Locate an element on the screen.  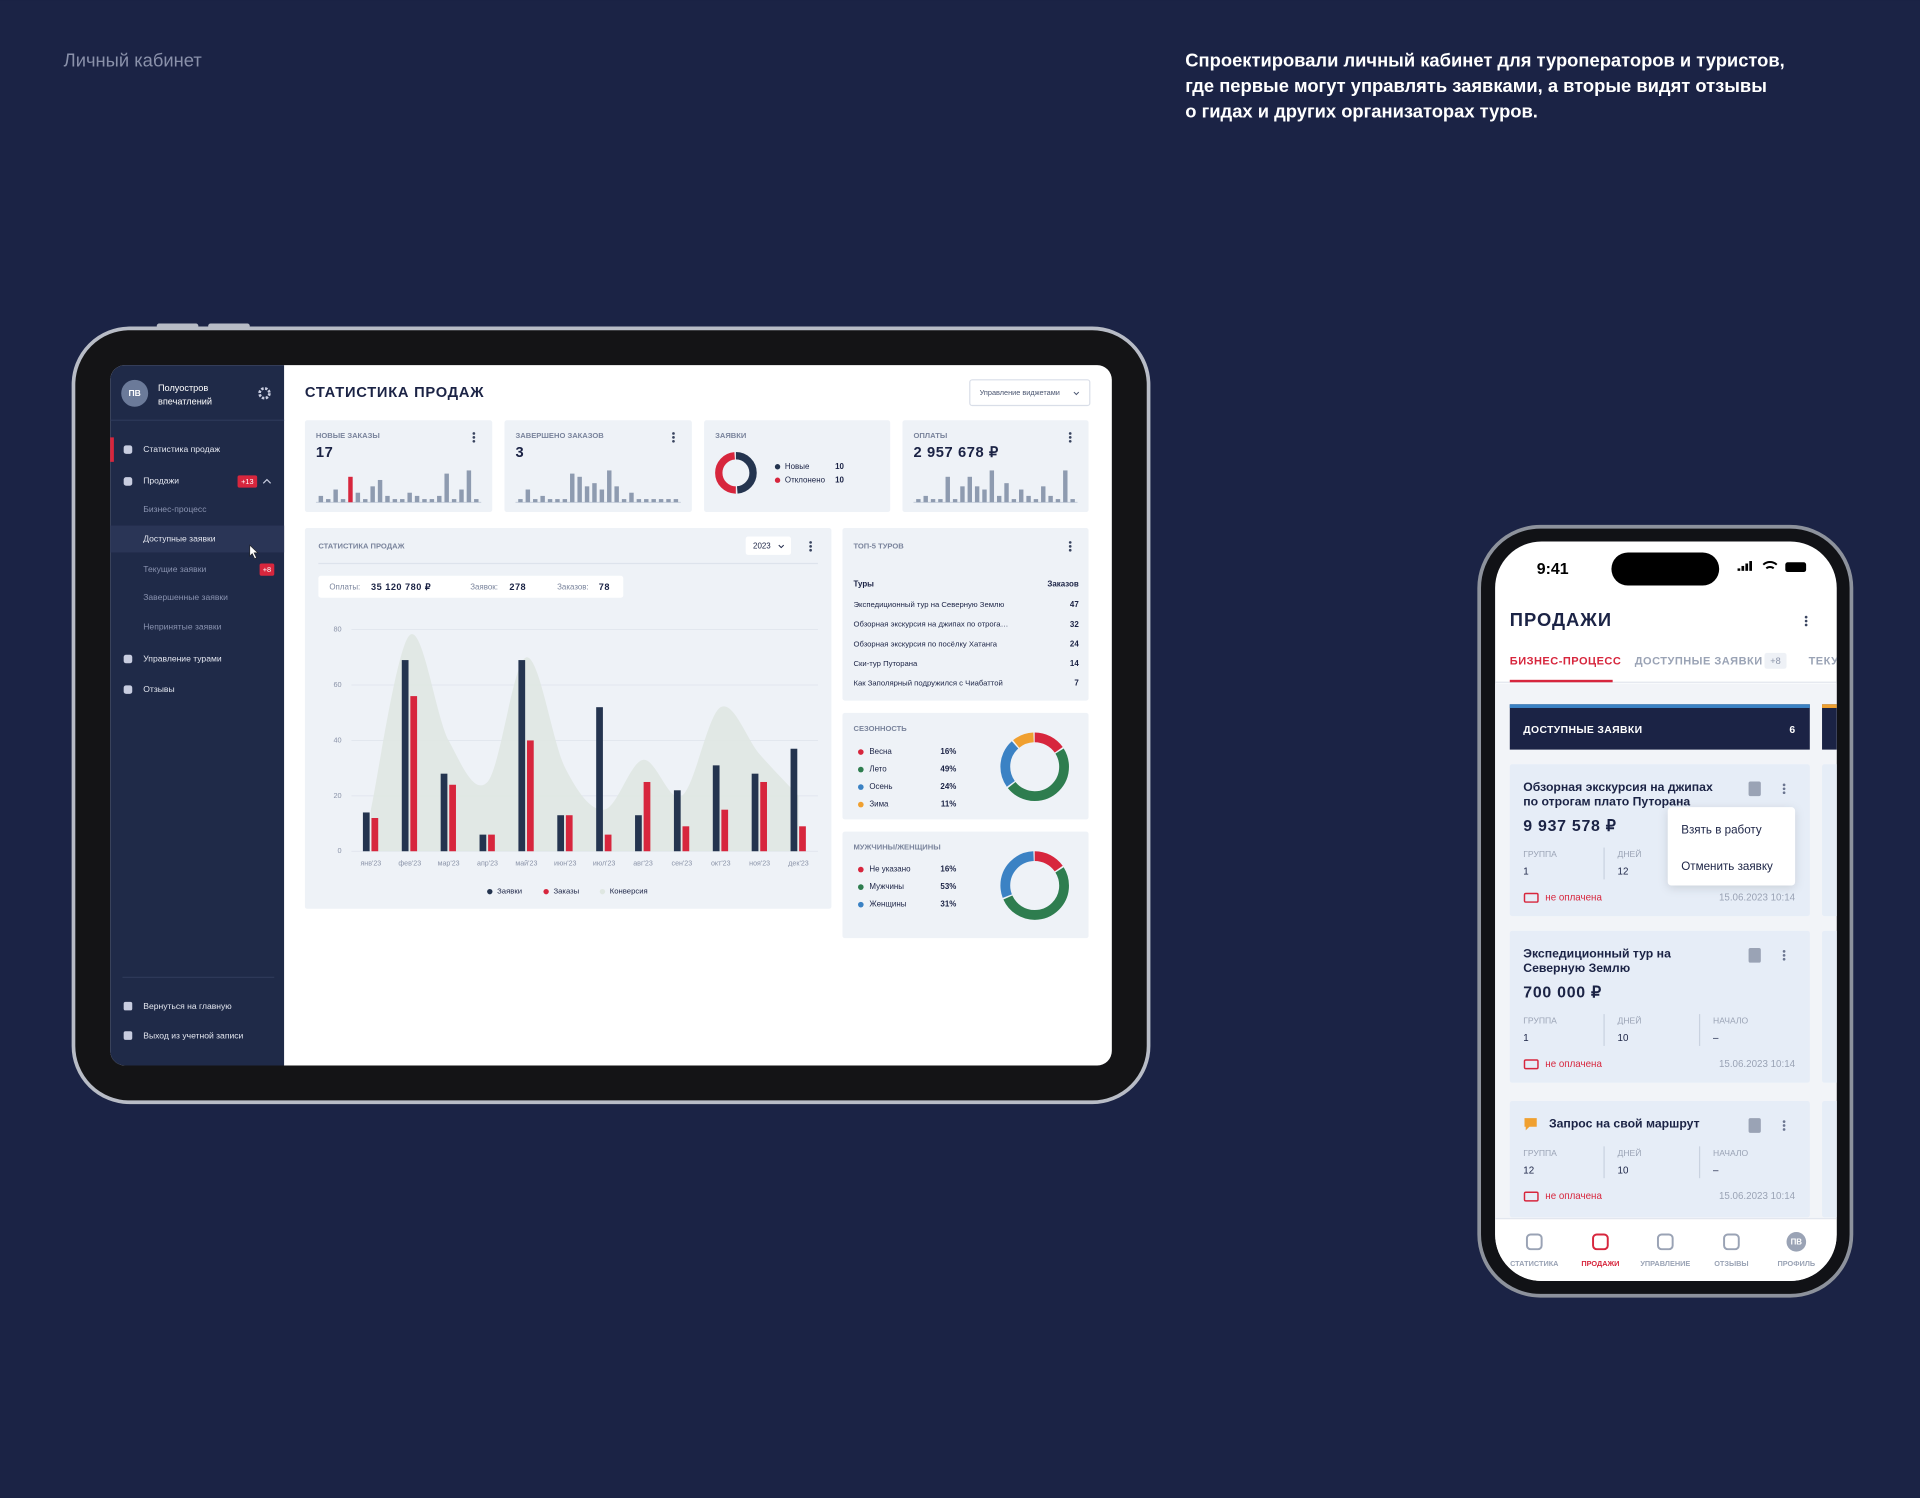
tab: БИЗНЕС-ПРОЦЕСС is located at coordinates (1566, 661).